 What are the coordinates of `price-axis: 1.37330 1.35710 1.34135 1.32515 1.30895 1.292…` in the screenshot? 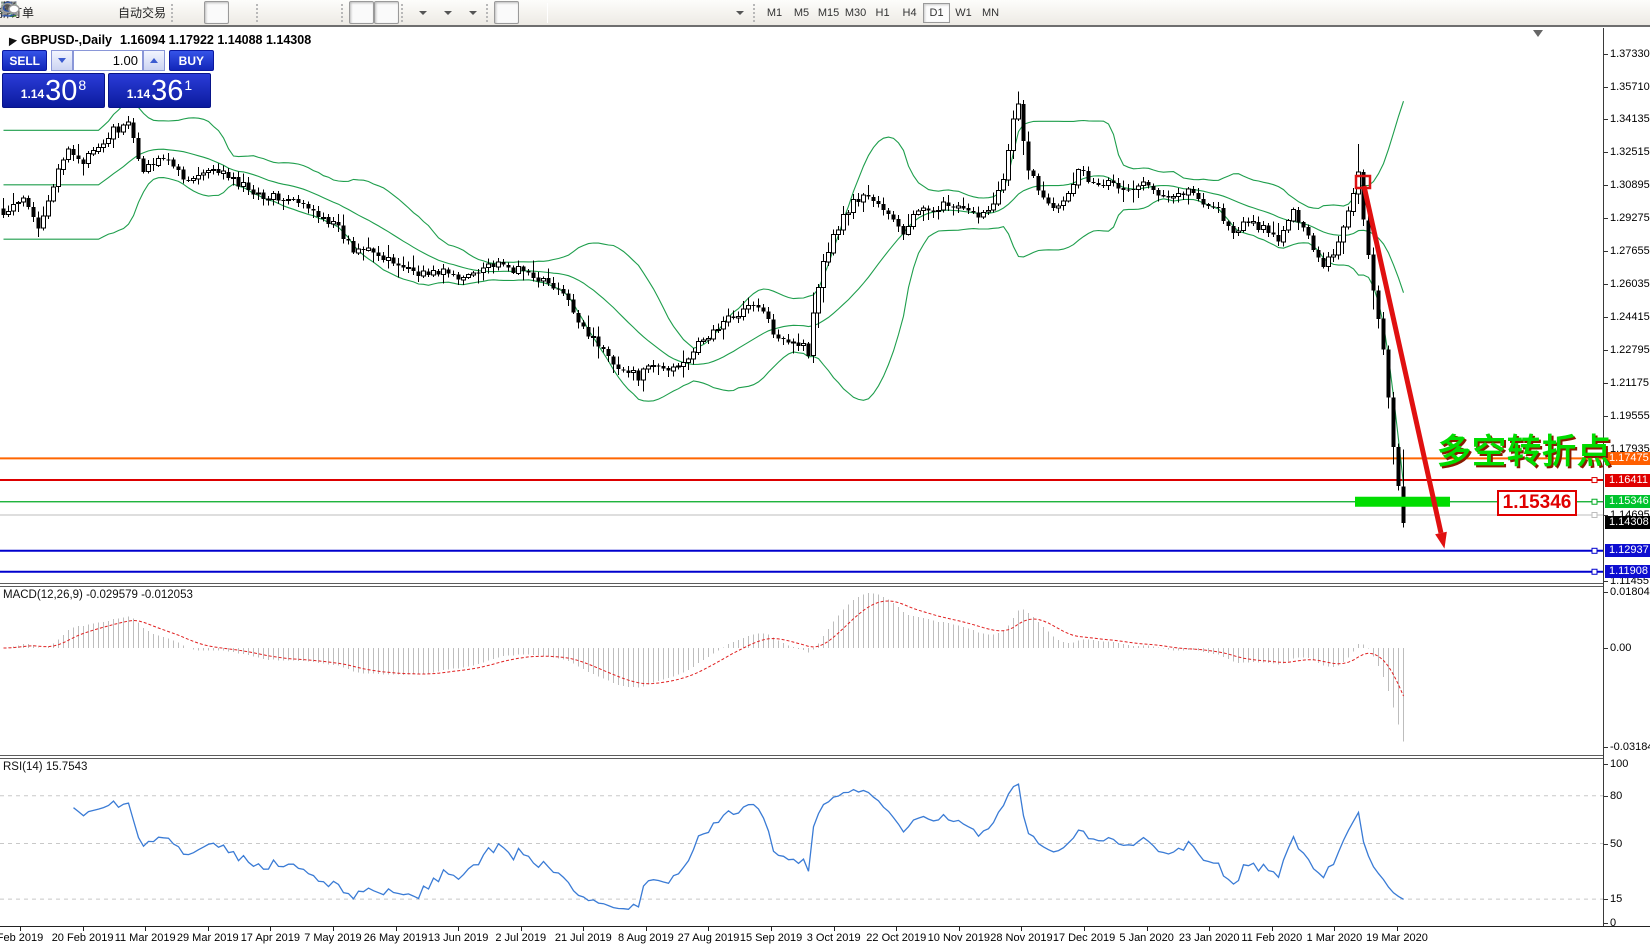 It's located at (1626, 478).